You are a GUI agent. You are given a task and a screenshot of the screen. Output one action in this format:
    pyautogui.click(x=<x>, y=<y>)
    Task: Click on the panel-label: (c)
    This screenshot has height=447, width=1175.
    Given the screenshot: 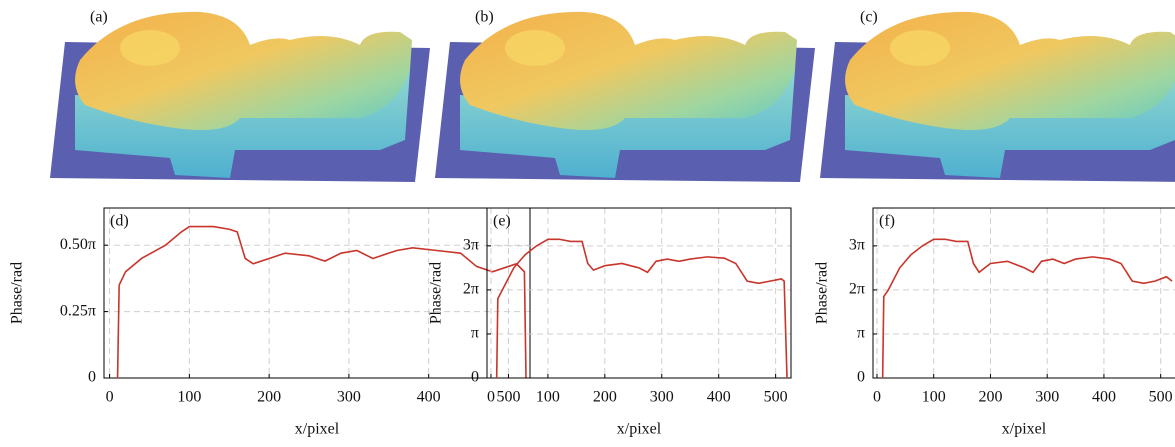 What is the action you would take?
    pyautogui.click(x=869, y=17)
    